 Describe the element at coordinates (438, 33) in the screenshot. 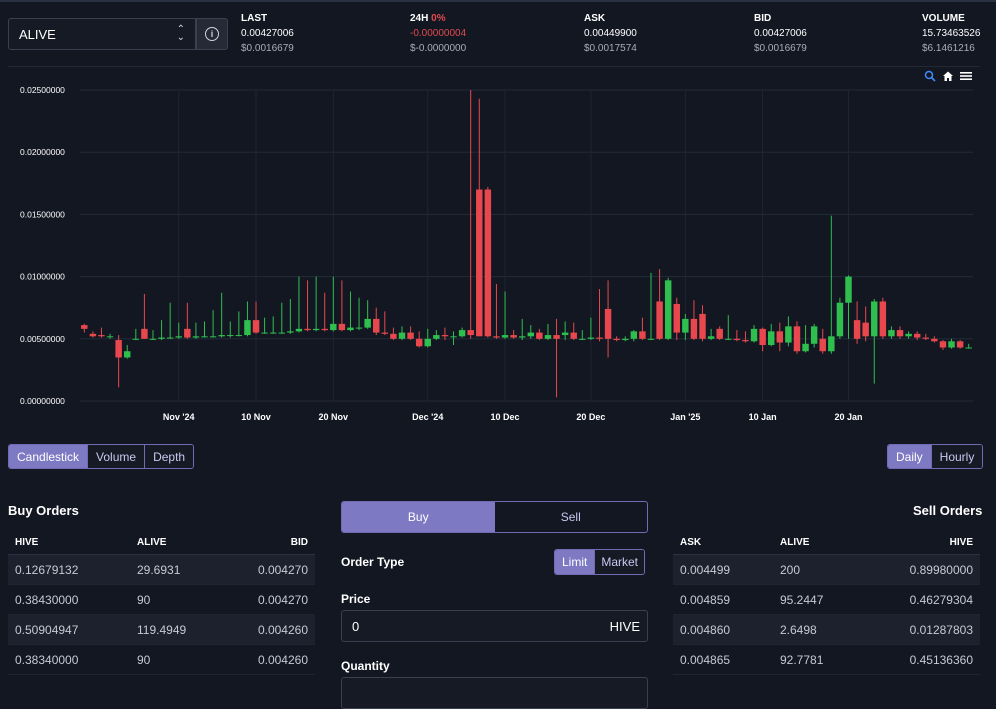

I see `stat-24h-value: -0.00000004` at that location.